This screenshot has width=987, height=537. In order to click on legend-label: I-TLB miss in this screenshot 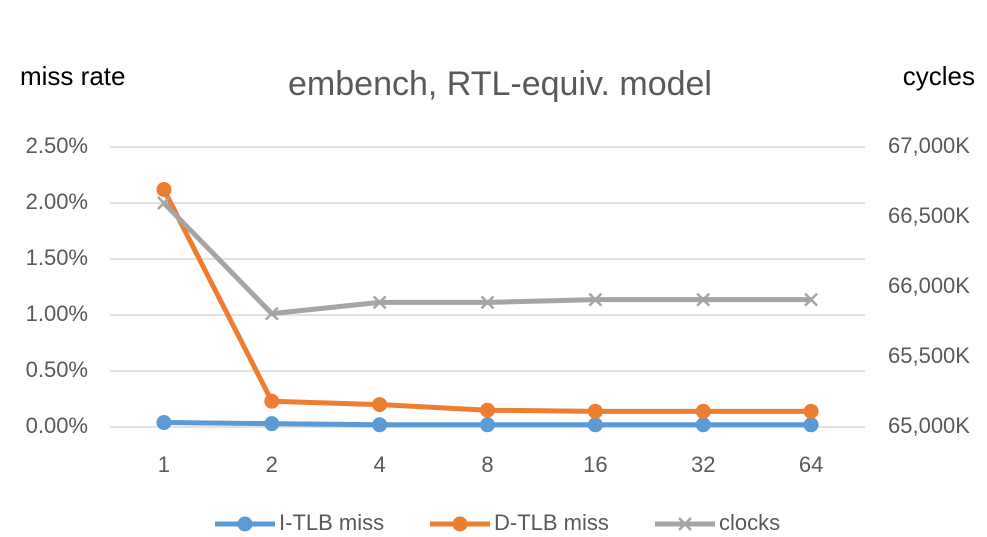, I will do `click(331, 522)`.